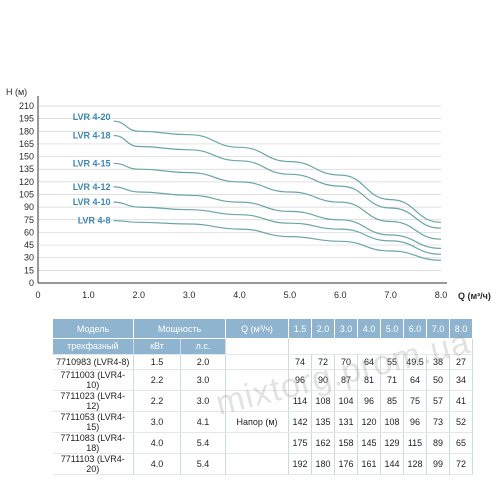 The height and width of the screenshot is (500, 500). What do you see at coordinates (300, 422) in the screenshot?
I see `row-value: 142` at bounding box center [300, 422].